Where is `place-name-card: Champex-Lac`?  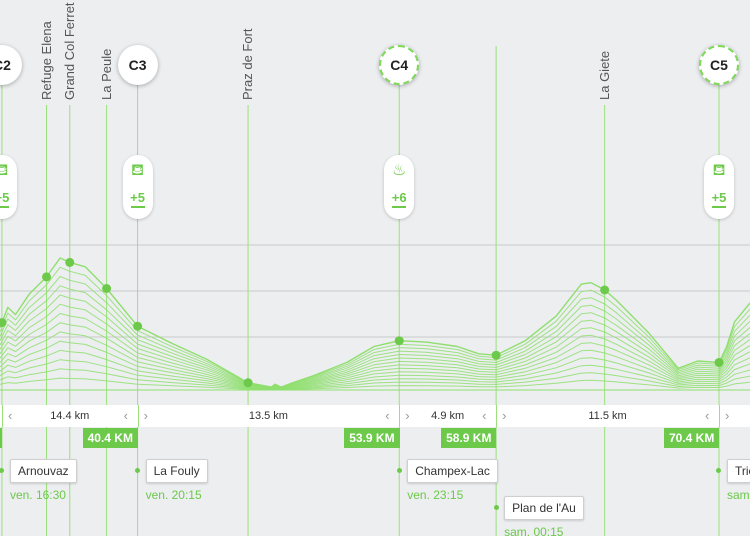 place-name-card: Champex-Lac is located at coordinates (452, 471).